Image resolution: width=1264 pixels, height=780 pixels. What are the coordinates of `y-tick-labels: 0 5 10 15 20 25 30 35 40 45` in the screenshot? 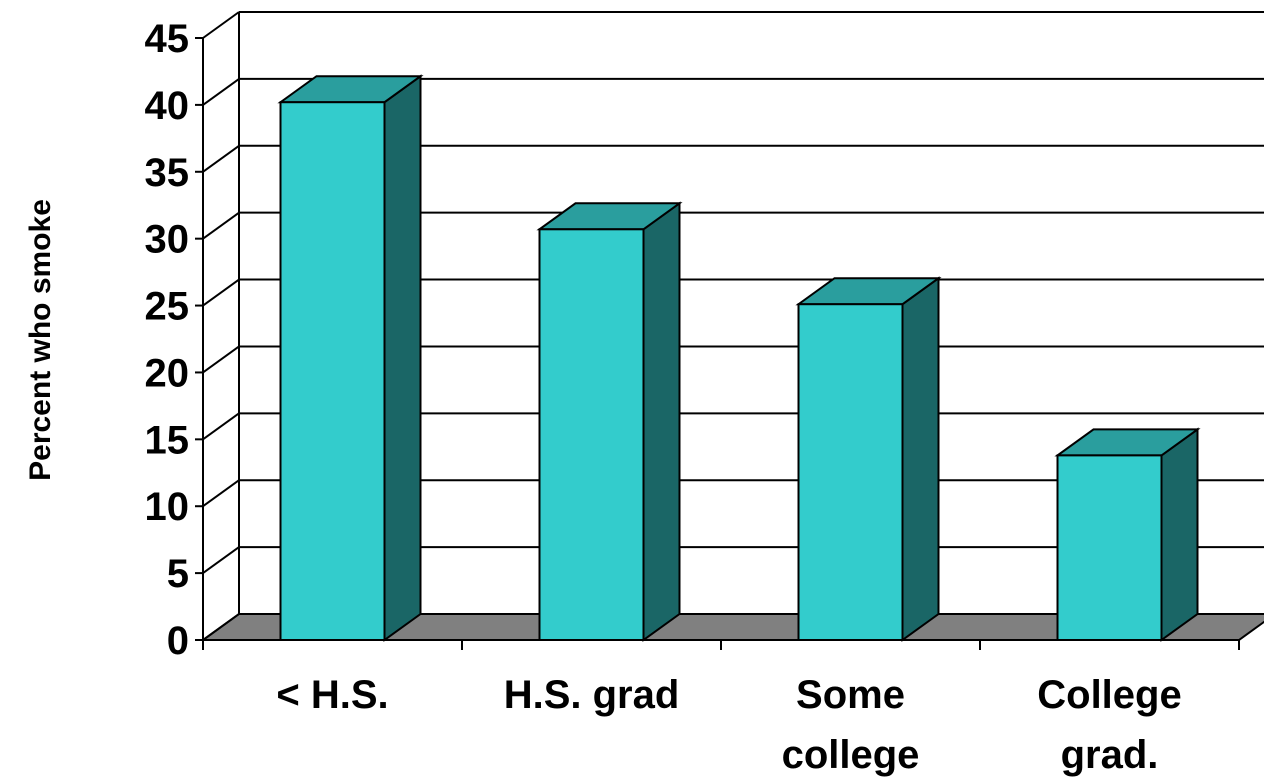 It's located at (167, 340).